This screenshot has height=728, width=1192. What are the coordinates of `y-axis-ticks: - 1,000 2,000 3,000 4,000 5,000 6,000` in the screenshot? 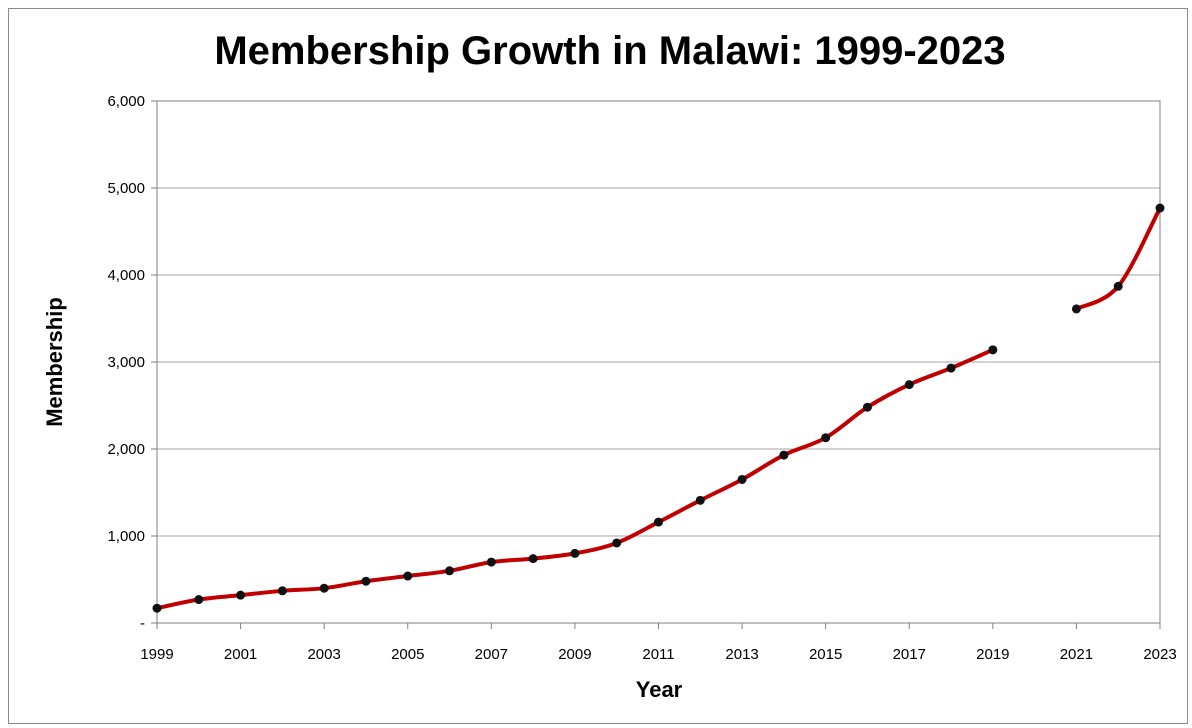 It's located at (132, 362).